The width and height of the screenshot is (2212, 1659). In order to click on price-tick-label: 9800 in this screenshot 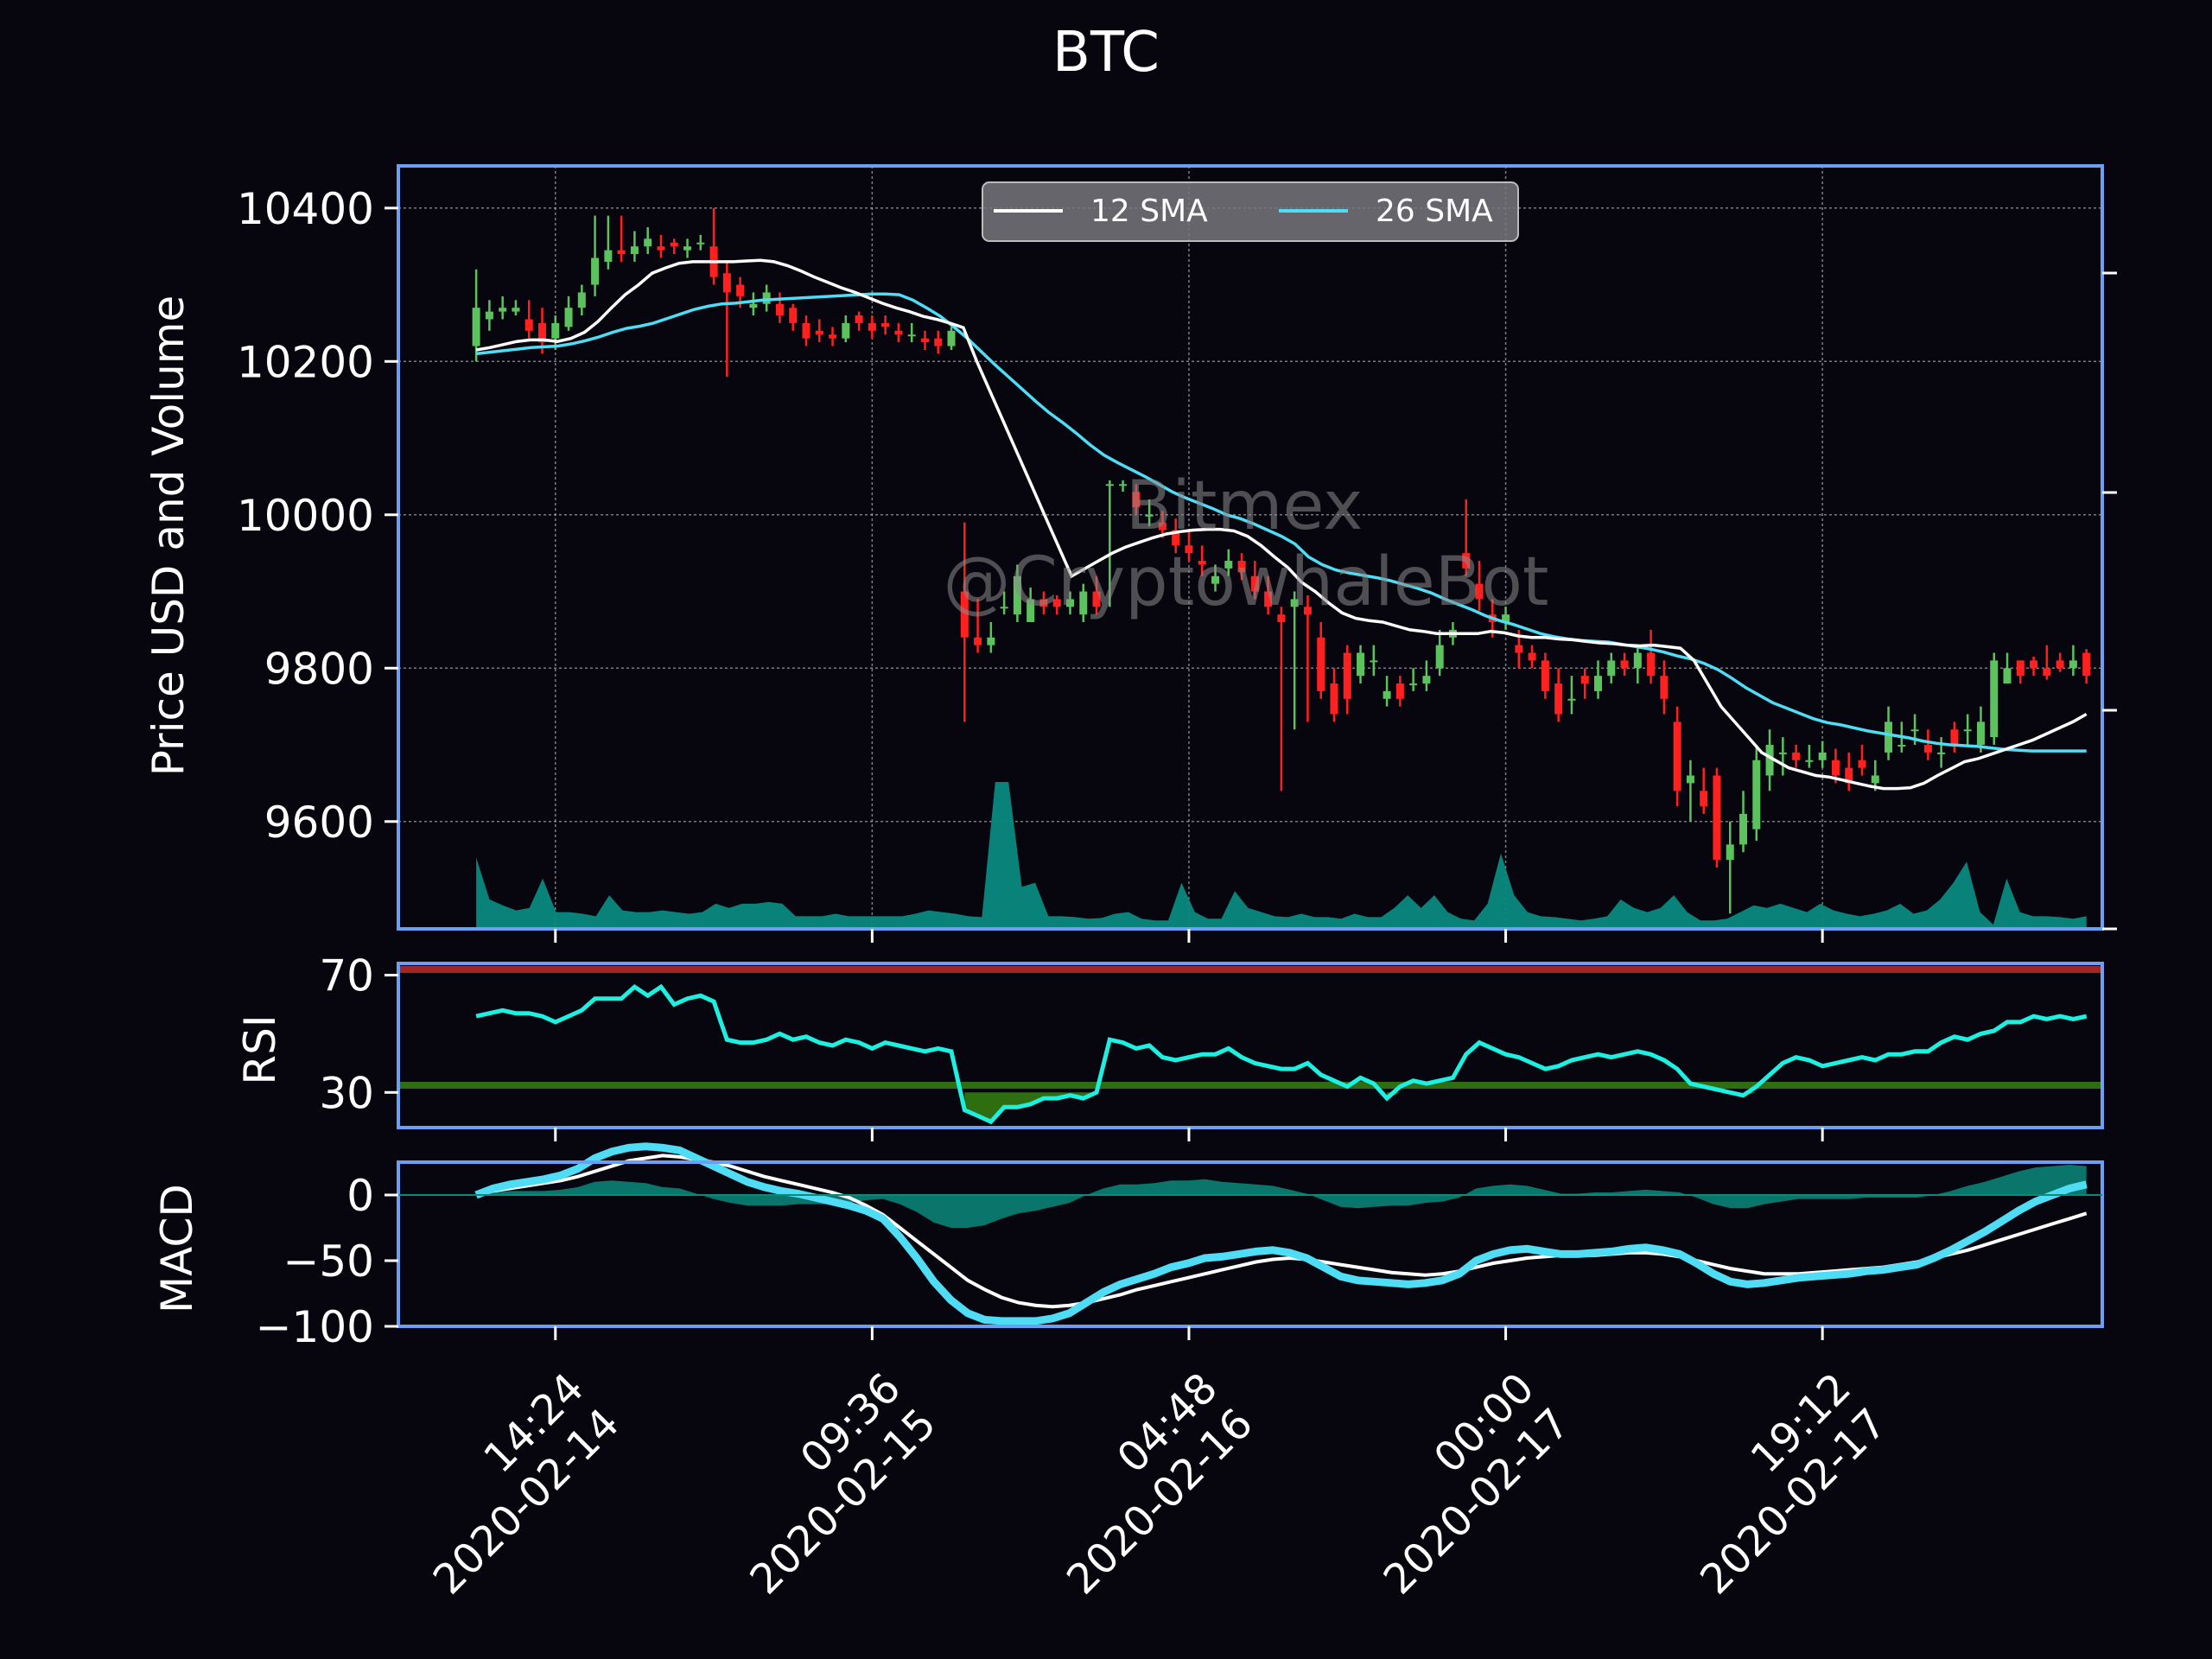, I will do `click(319, 669)`.